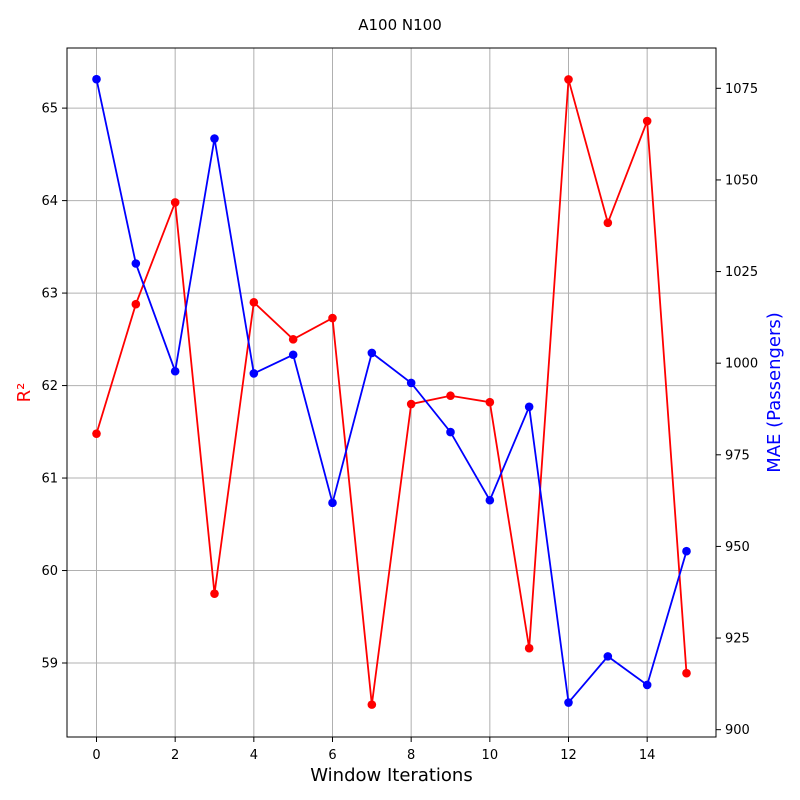  Describe the element at coordinates (96, 755) in the screenshot. I see `x-tick-label: 0` at that location.